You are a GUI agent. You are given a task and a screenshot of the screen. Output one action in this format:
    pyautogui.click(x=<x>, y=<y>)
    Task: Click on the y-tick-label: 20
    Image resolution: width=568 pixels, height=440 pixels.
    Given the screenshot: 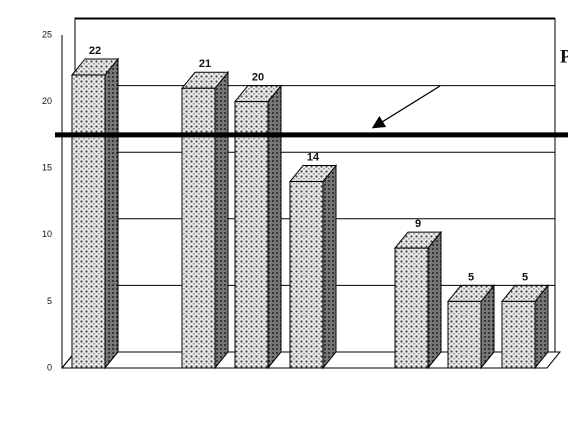 What is the action you would take?
    pyautogui.click(x=47, y=101)
    